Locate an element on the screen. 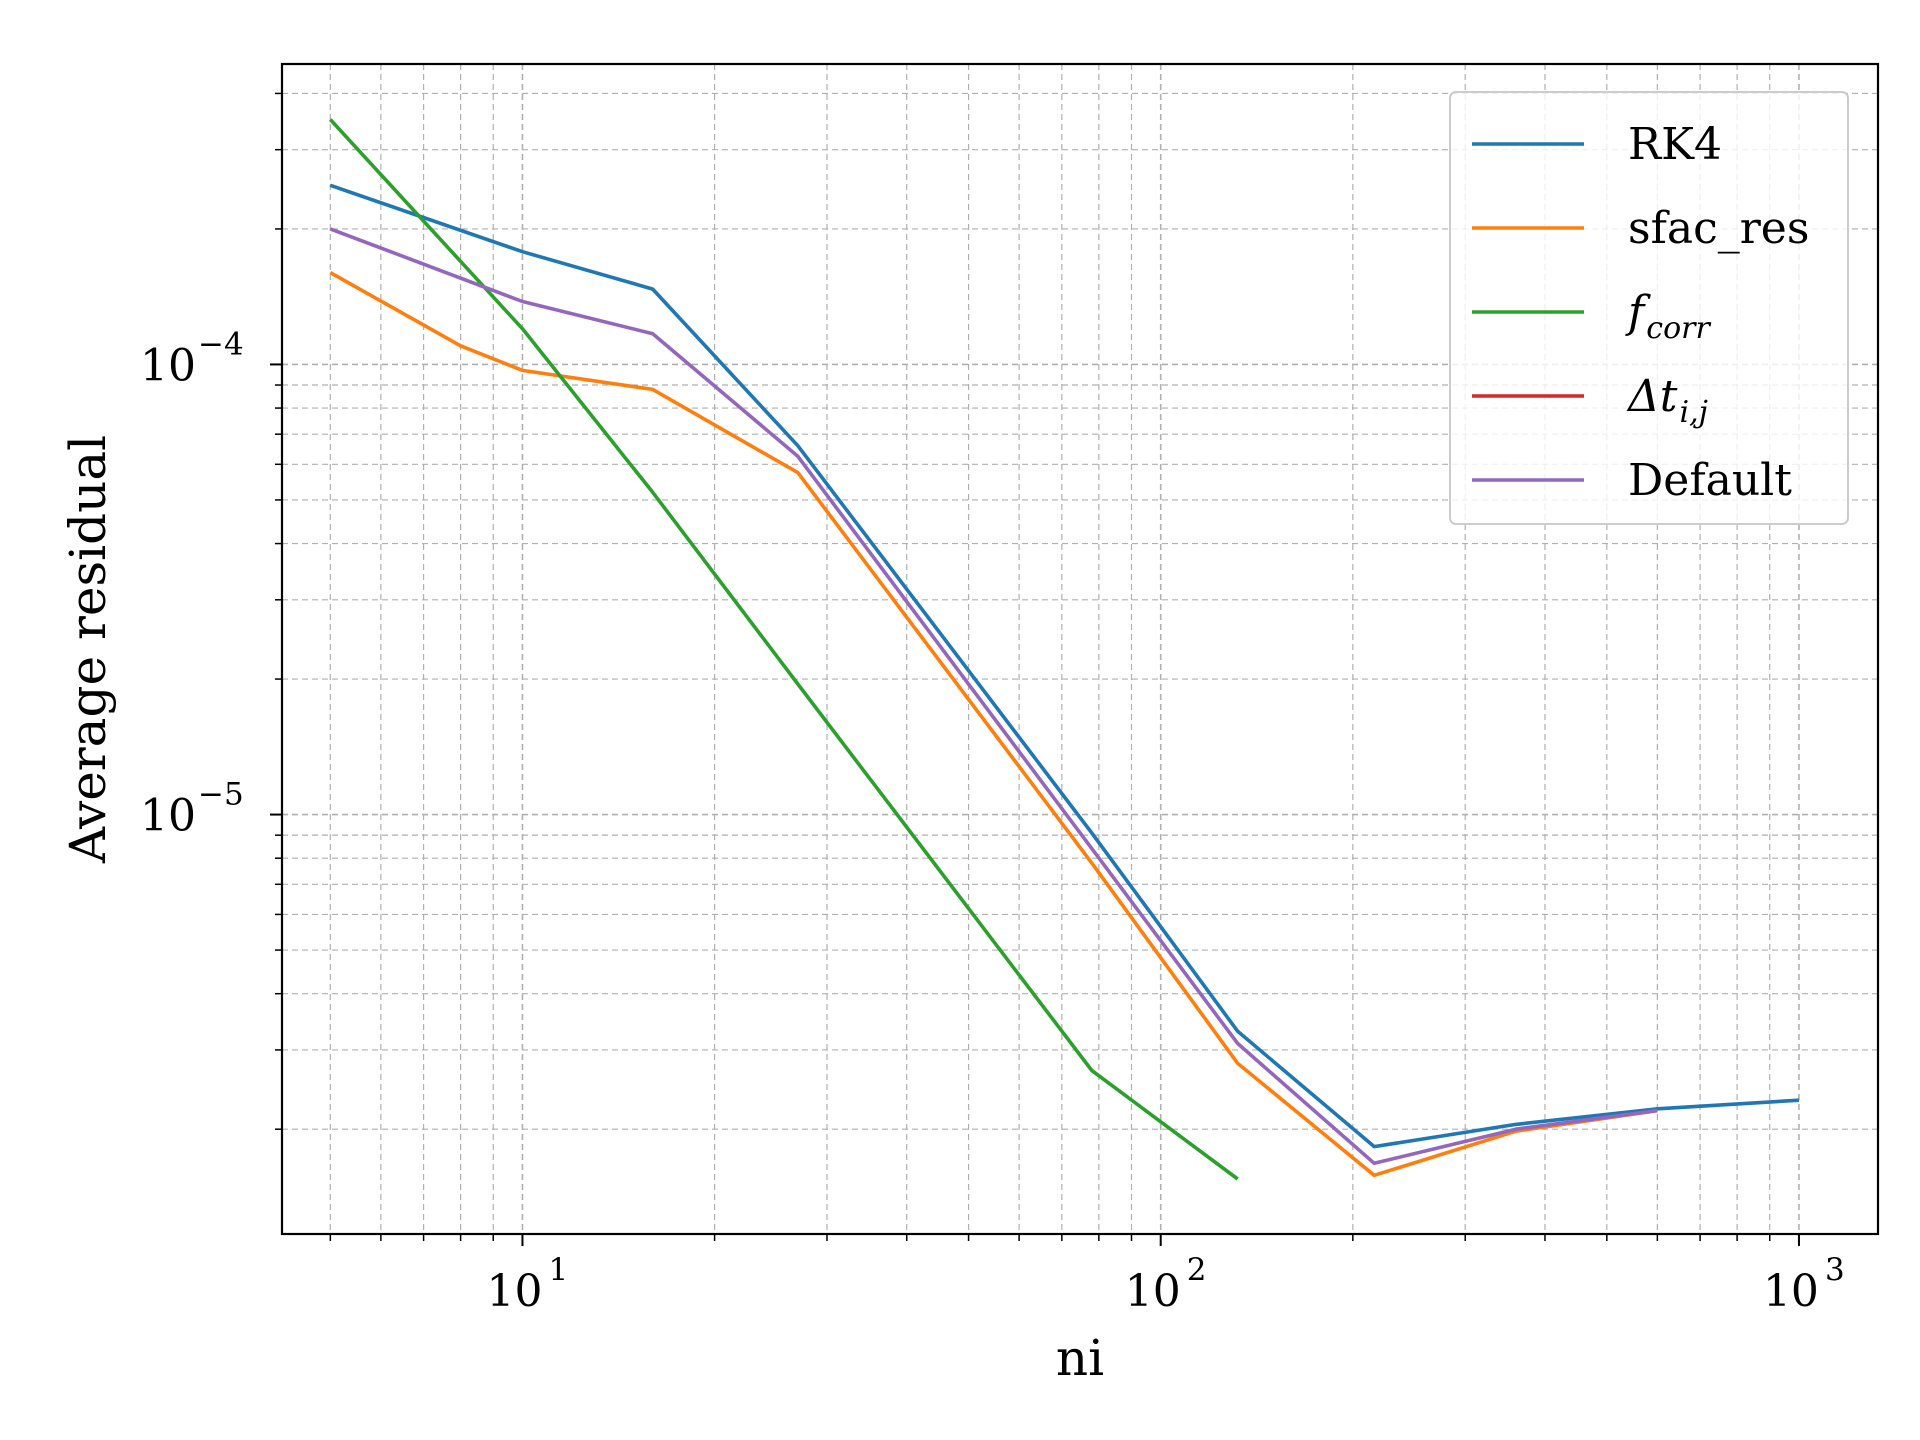  y-axis-title: Average residual is located at coordinates (88, 649).